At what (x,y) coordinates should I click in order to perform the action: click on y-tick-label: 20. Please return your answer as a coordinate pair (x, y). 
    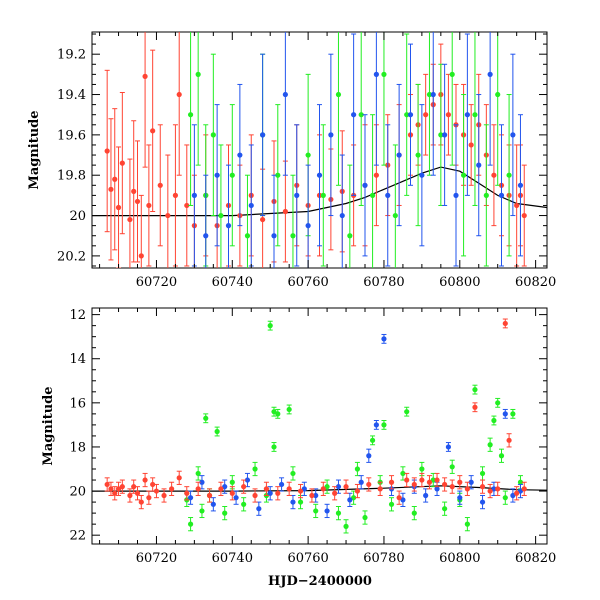
    Looking at the image, I should click on (77, 216).